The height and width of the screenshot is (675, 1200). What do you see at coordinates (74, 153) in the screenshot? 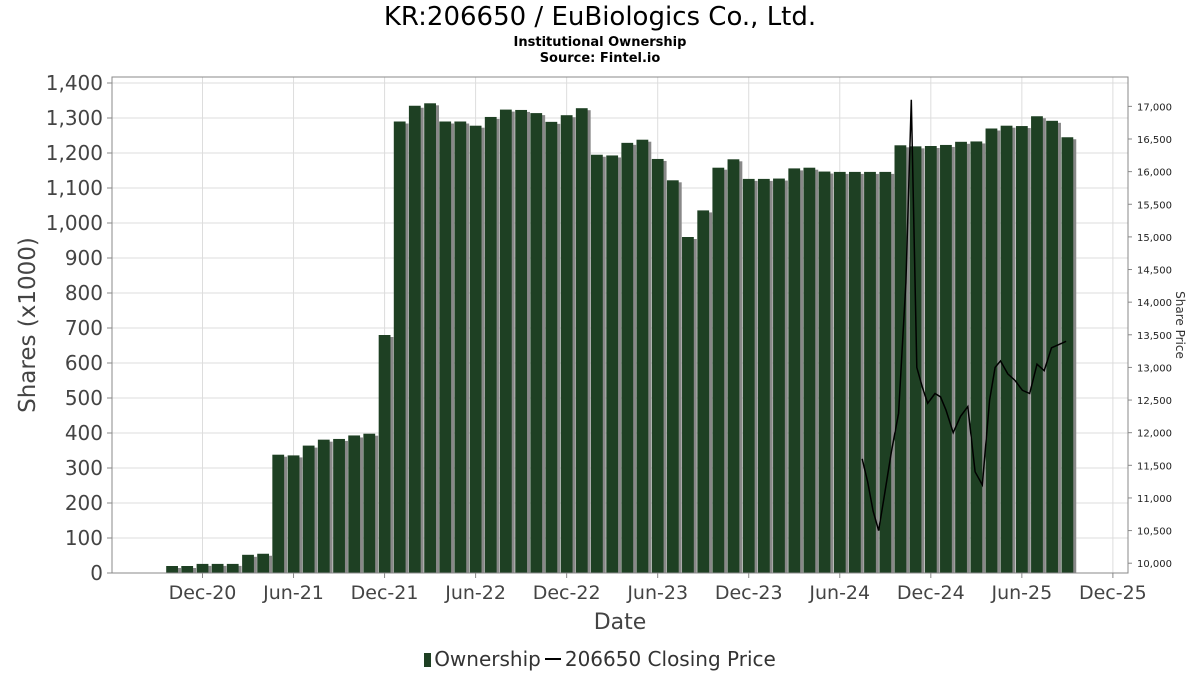
I see `y-tick-label: 1,200` at bounding box center [74, 153].